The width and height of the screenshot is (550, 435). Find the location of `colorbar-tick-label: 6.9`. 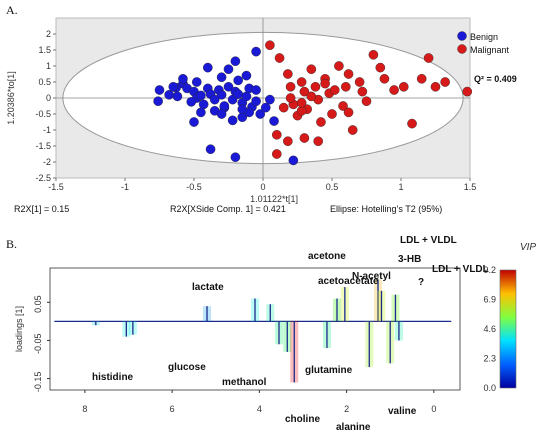

colorbar-tick-label: 6.9 is located at coordinates (489, 300).